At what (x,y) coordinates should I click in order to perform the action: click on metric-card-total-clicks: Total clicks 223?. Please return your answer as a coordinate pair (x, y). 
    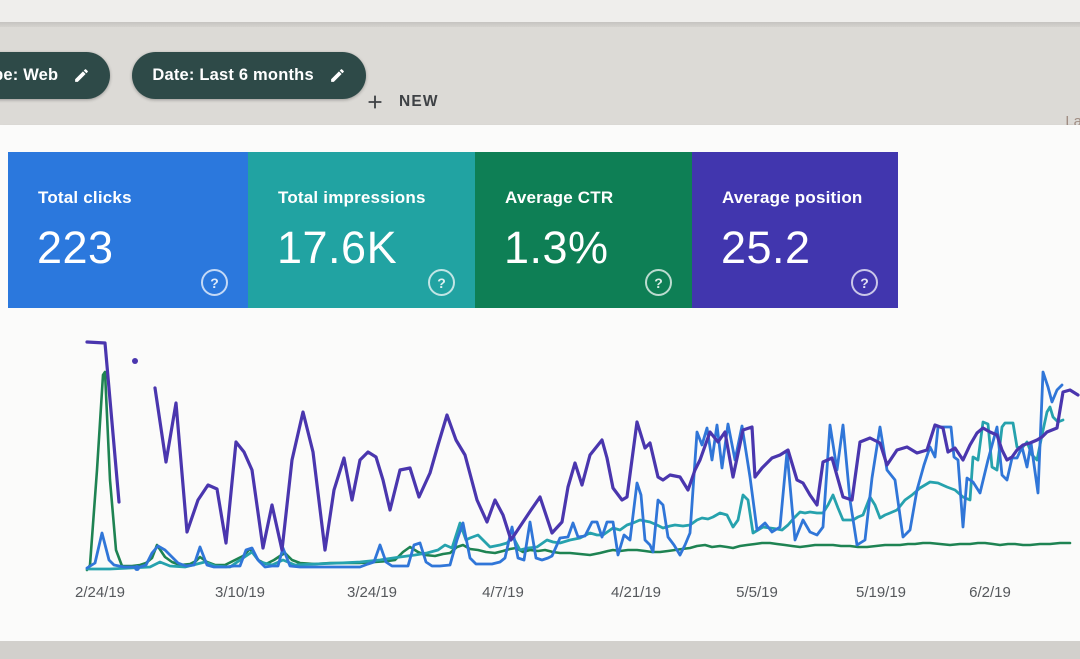
    Looking at the image, I should click on (128, 230).